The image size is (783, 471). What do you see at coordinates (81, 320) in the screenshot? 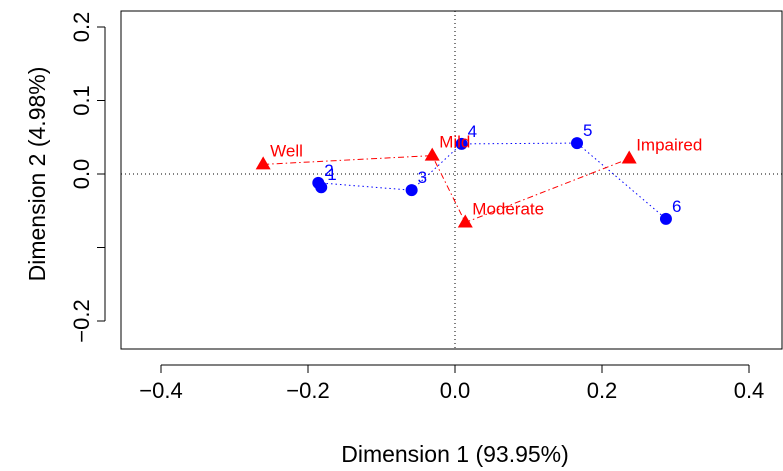
I see `y-tick-label: −0.2` at bounding box center [81, 320].